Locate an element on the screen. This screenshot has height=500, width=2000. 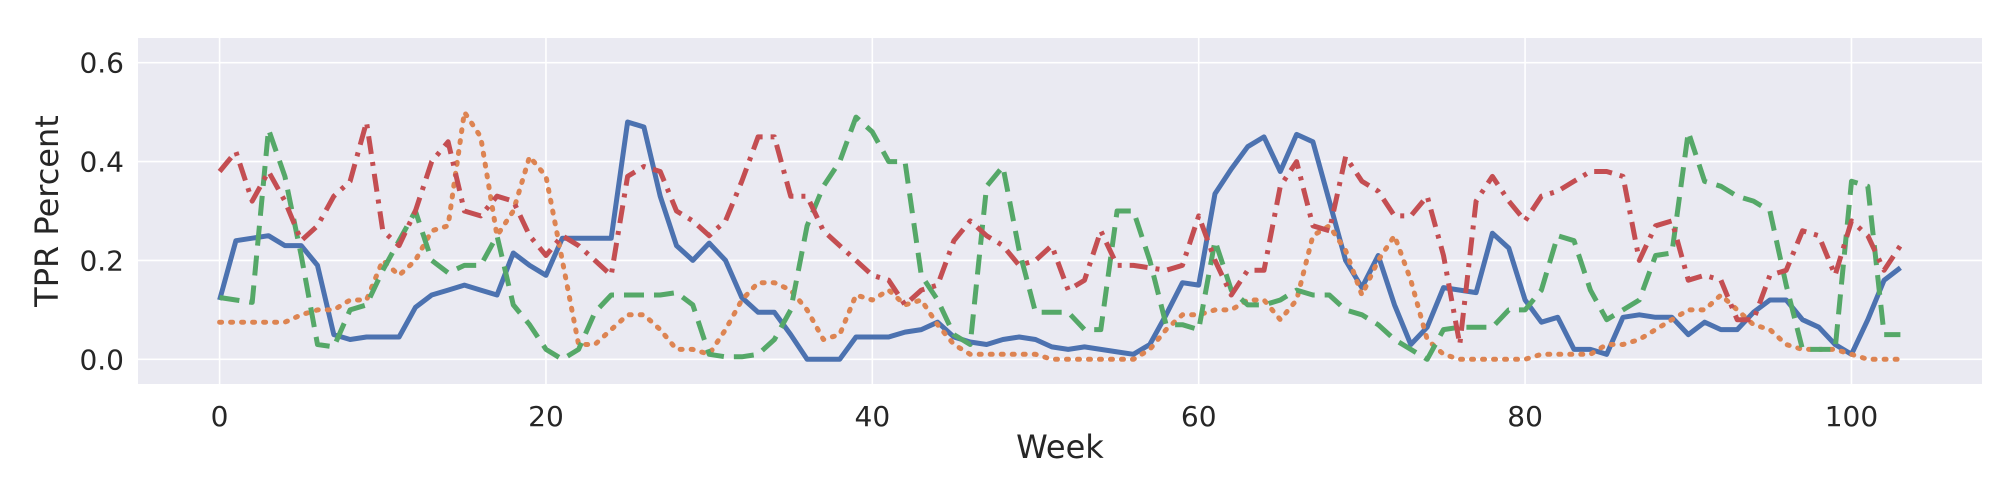
x-axis-label: Week is located at coordinates (1060, 447).